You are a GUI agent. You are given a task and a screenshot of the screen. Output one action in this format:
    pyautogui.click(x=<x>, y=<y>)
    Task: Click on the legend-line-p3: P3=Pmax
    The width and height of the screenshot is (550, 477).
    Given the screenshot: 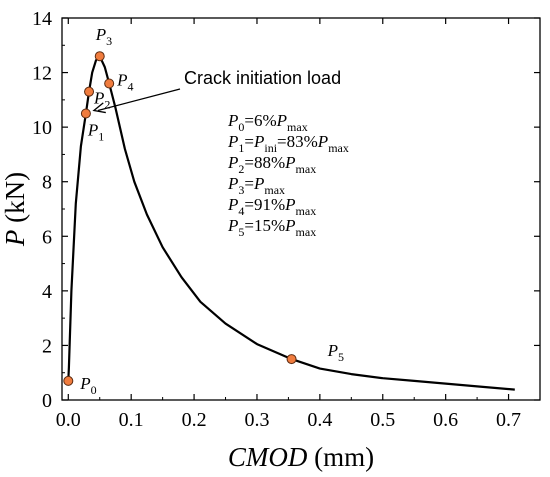 What is the action you would take?
    pyautogui.click(x=256, y=185)
    